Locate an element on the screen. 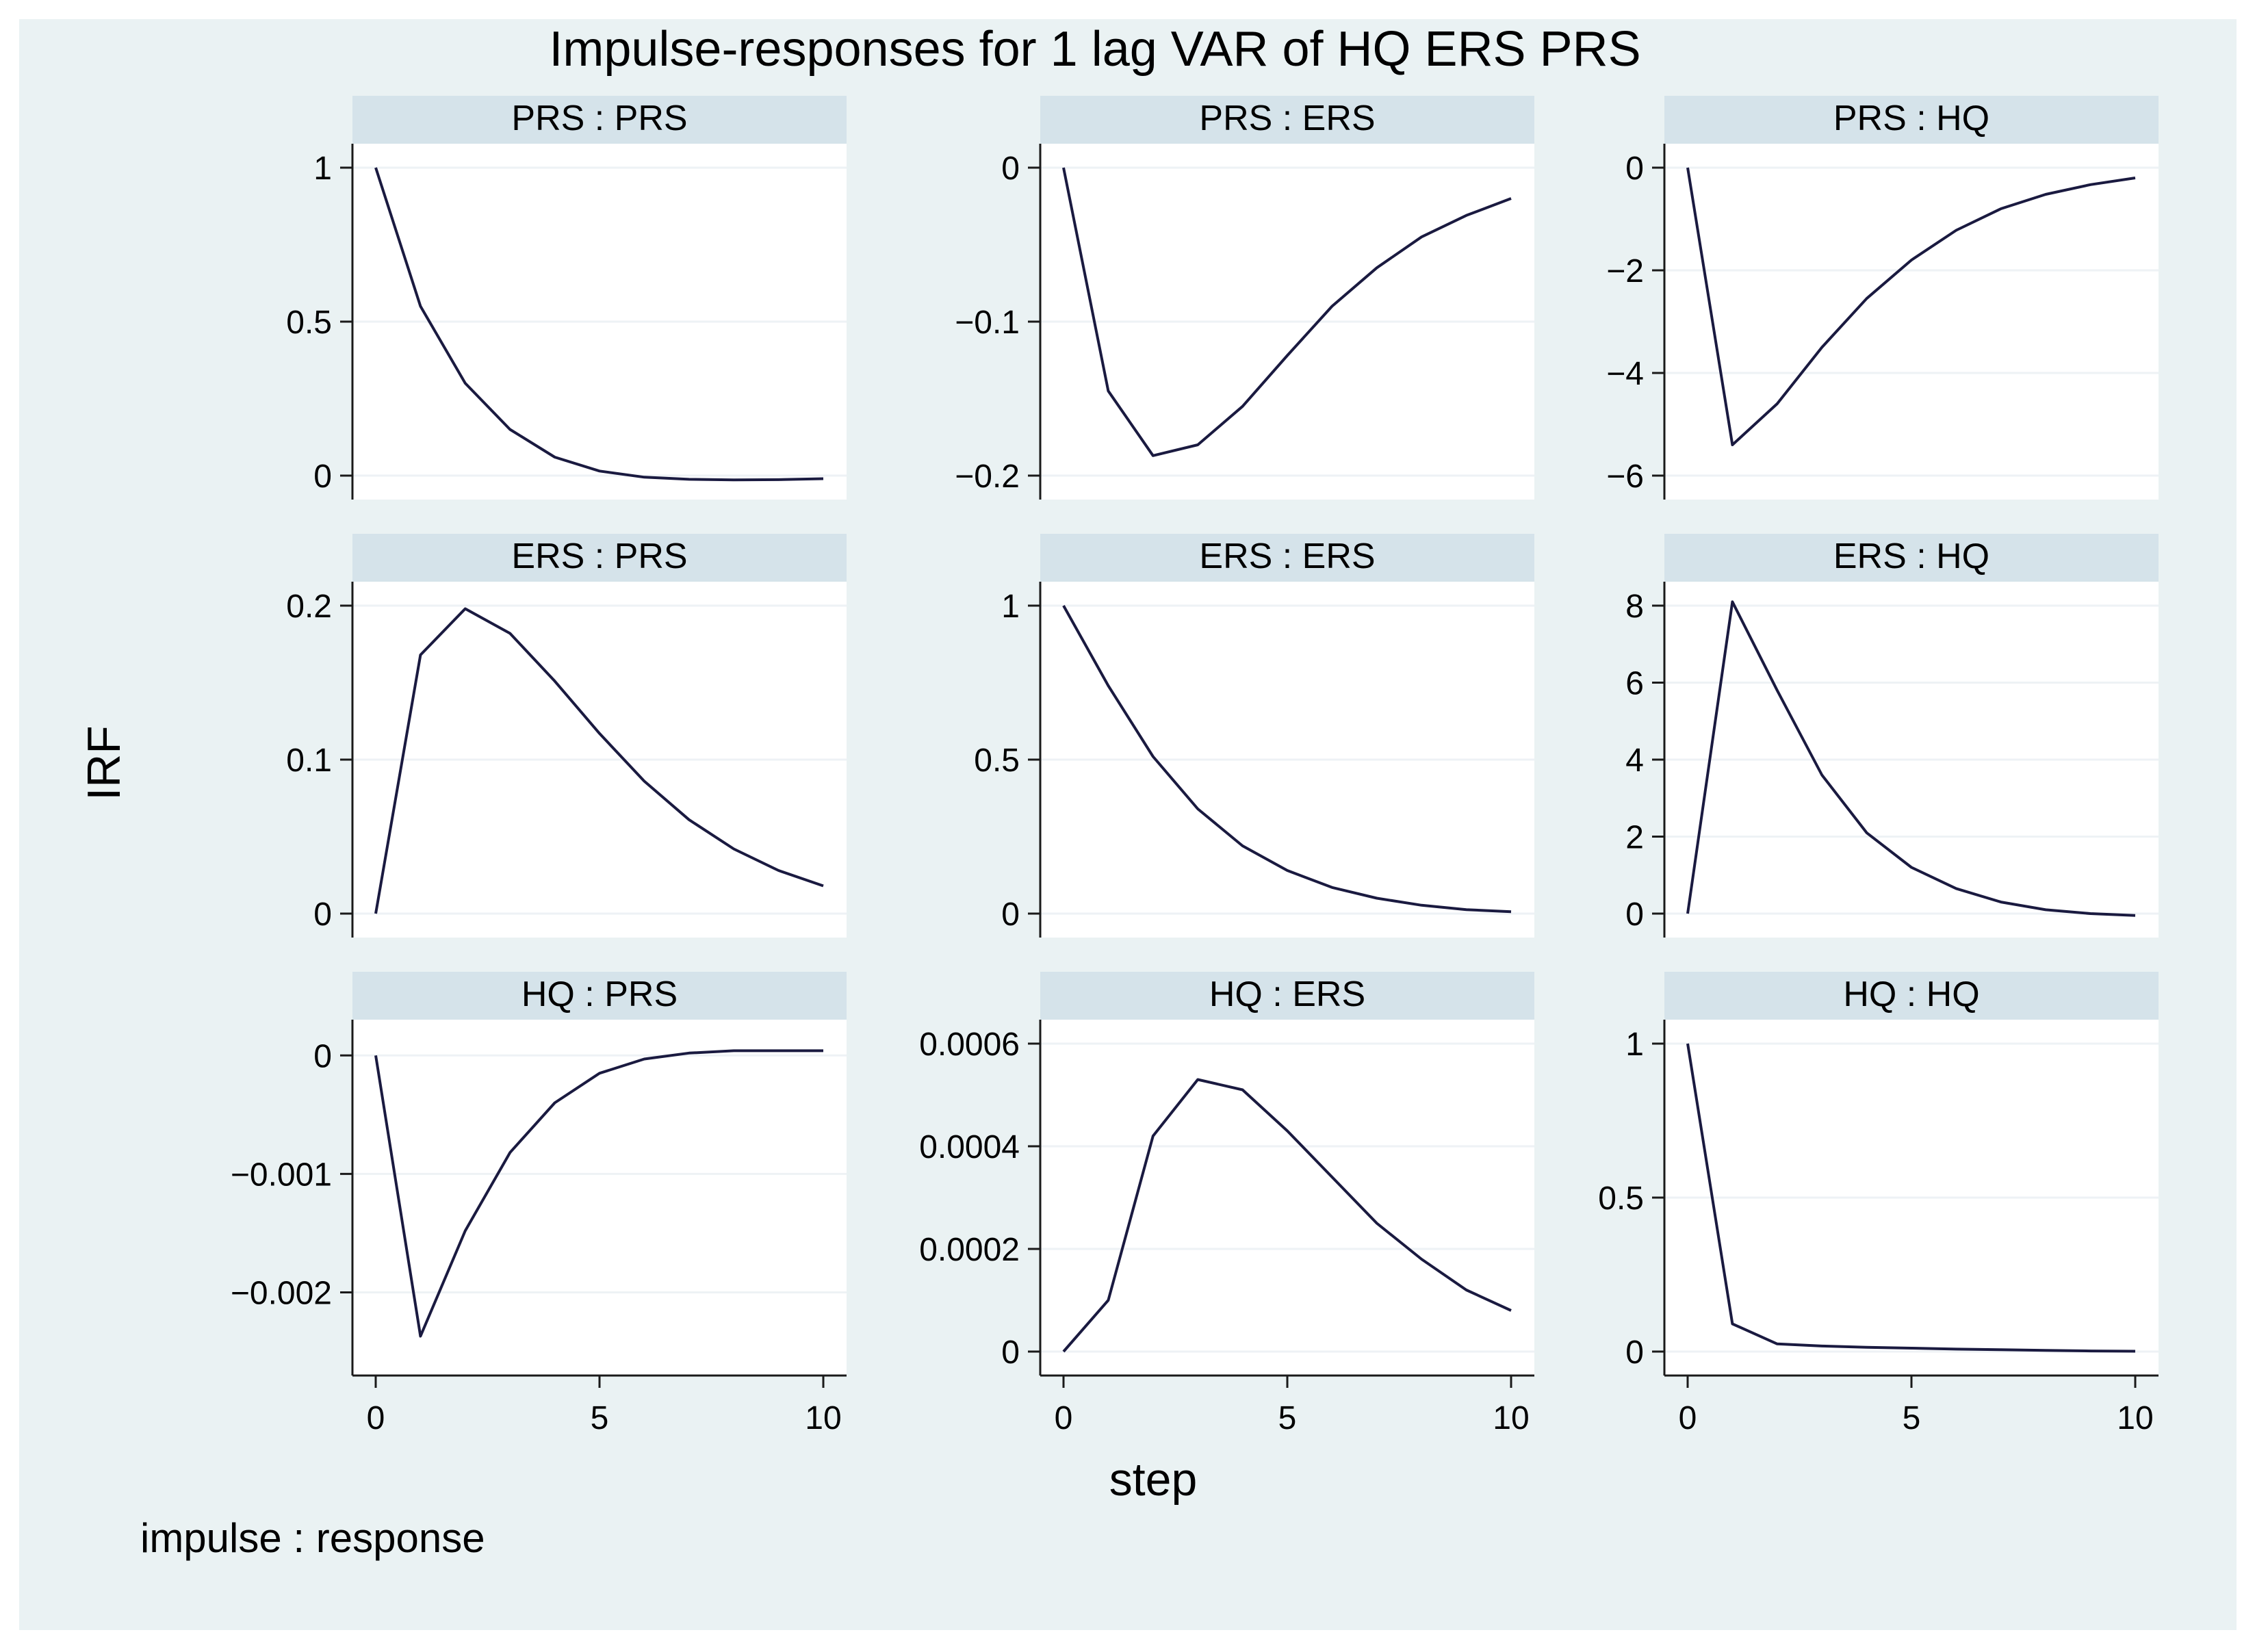 The image size is (2255, 1652). panel-title: ERS : PRS is located at coordinates (599, 556).